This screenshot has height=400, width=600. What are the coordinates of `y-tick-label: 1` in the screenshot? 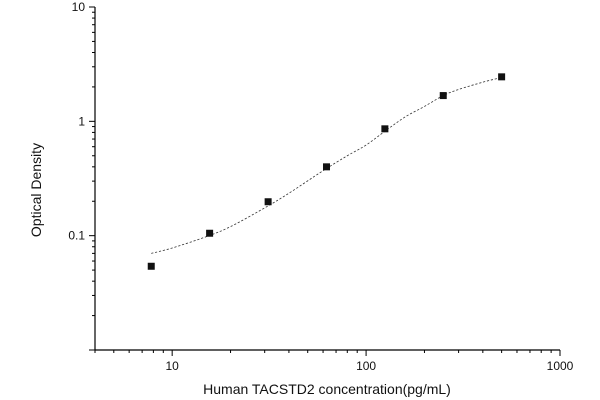 It's located at (81, 121).